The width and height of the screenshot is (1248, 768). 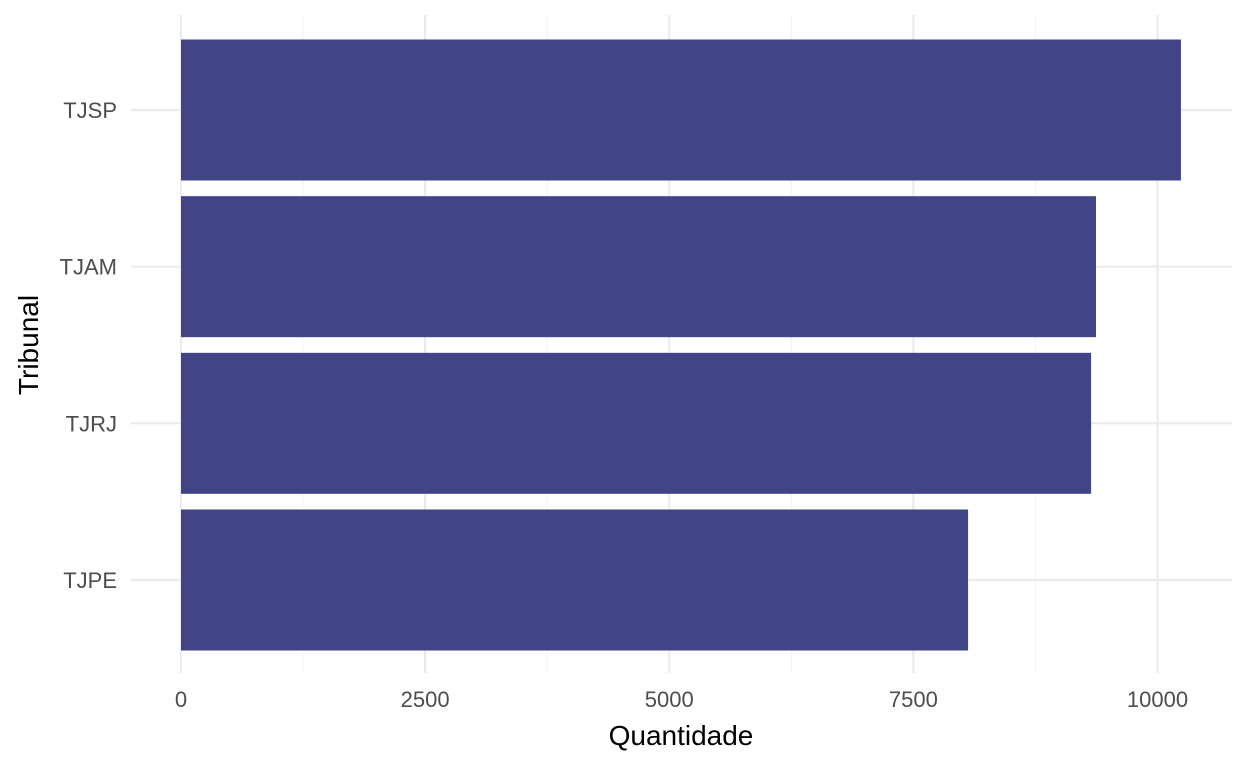 I want to click on x-tick-label: 0, so click(x=181, y=699).